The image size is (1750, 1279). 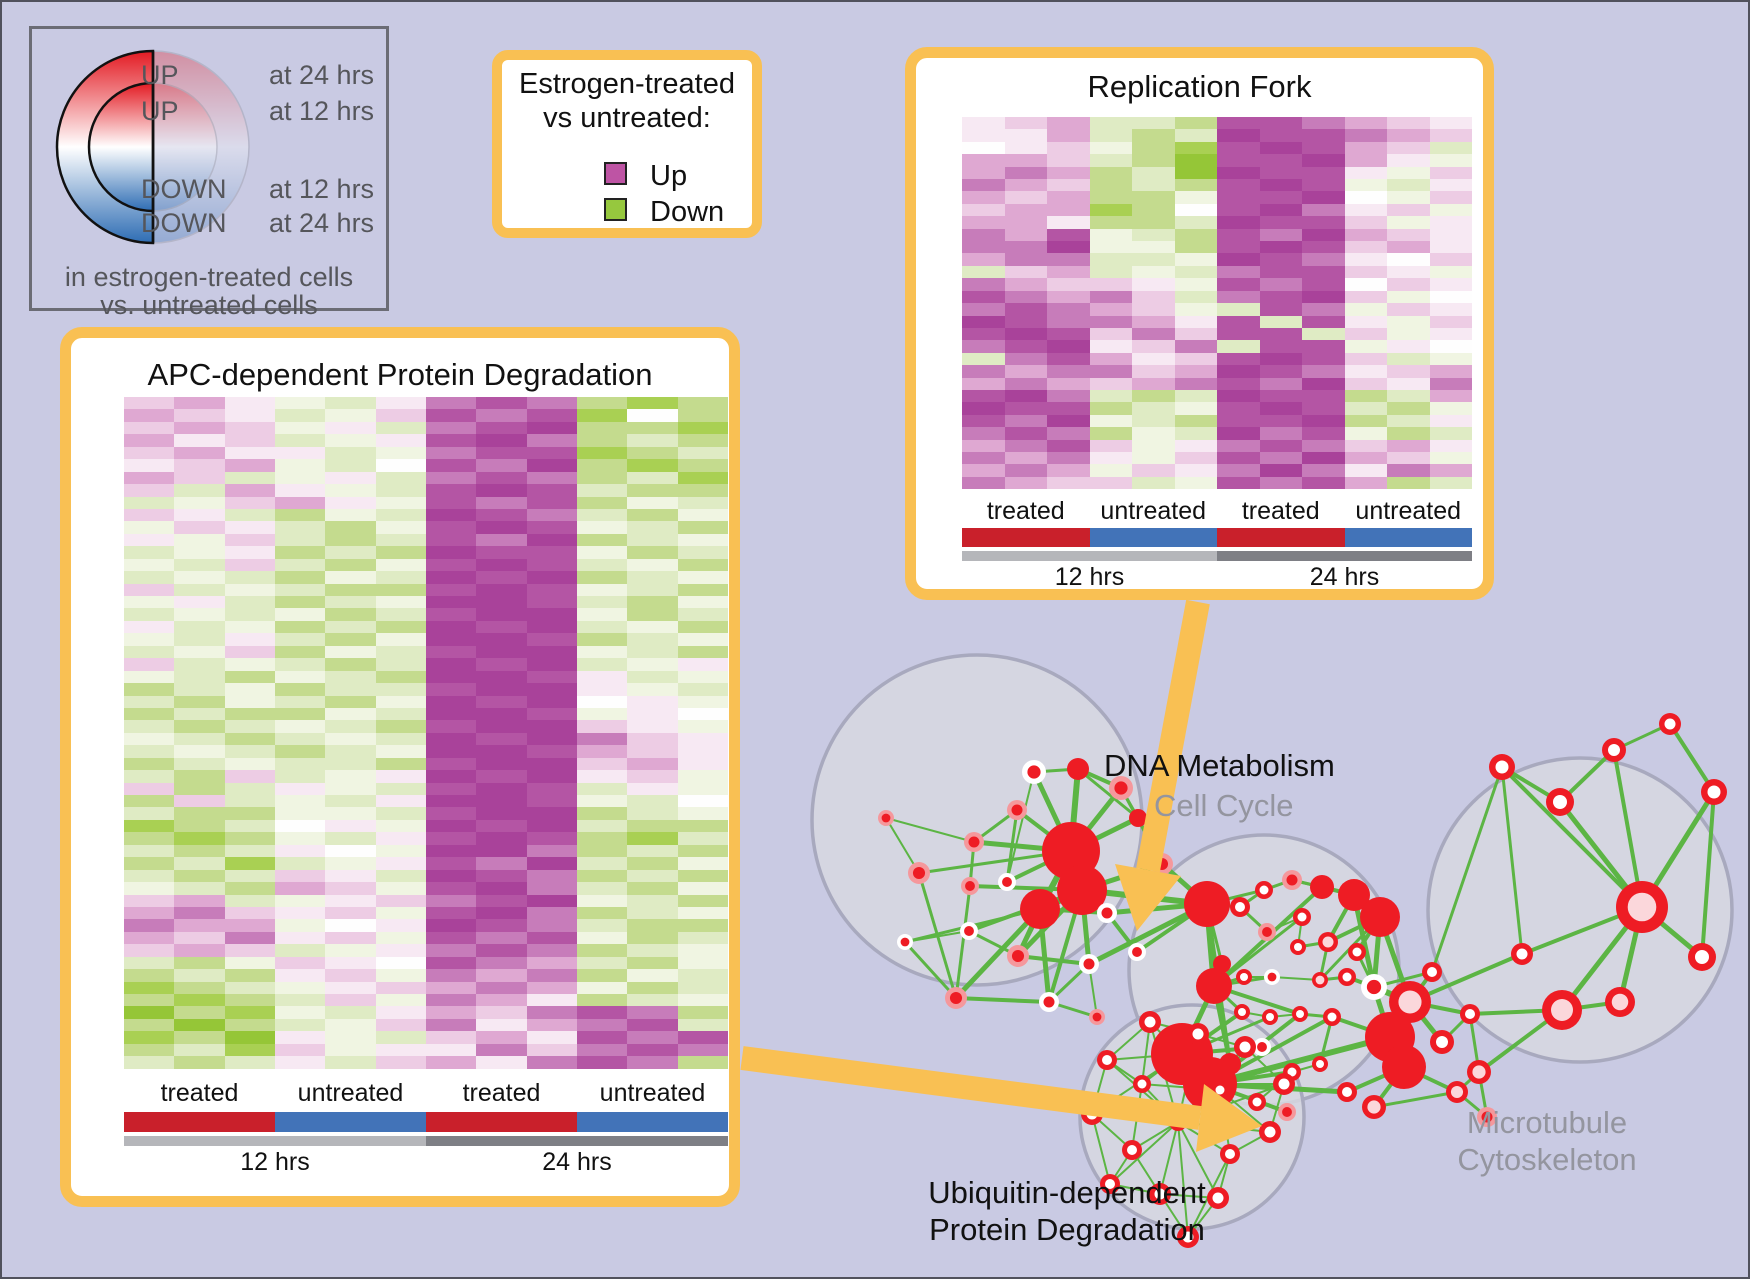 I want to click on group-label: untreated, so click(x=652, y=1093).